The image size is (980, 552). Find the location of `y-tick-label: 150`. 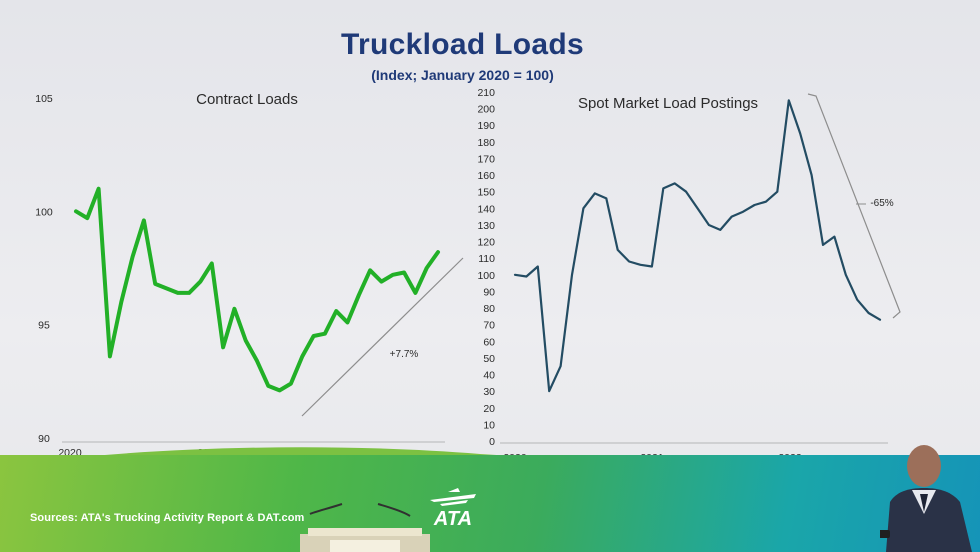

y-tick-label: 150 is located at coordinates (486, 193).